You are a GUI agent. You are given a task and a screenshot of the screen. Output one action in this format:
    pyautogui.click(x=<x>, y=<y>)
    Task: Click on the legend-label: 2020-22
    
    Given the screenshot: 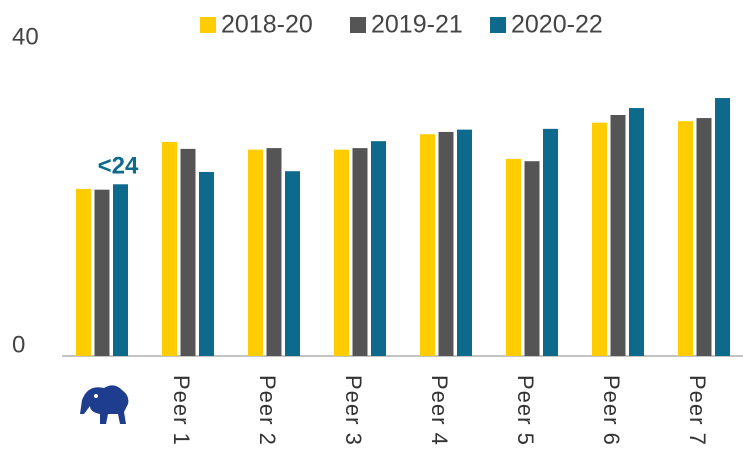 What is the action you would take?
    pyautogui.click(x=557, y=25)
    